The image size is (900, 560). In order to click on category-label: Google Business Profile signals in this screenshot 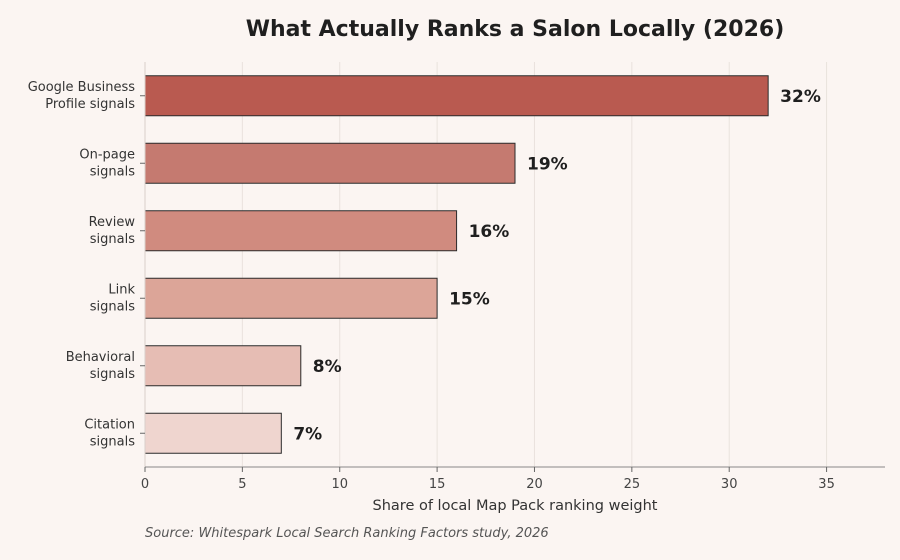, I will do `click(82, 96)`.